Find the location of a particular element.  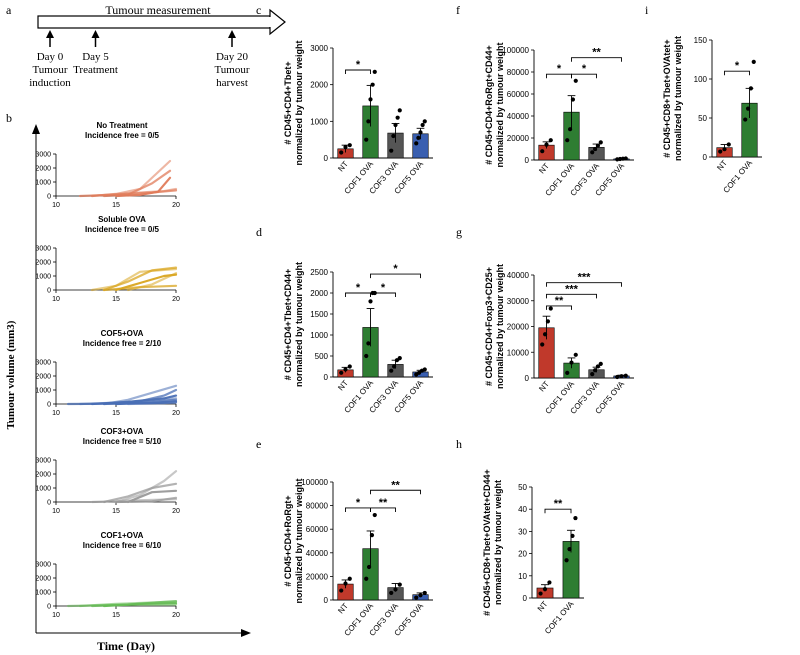

timeline-event-arrowhead is located at coordinates (50, 34).